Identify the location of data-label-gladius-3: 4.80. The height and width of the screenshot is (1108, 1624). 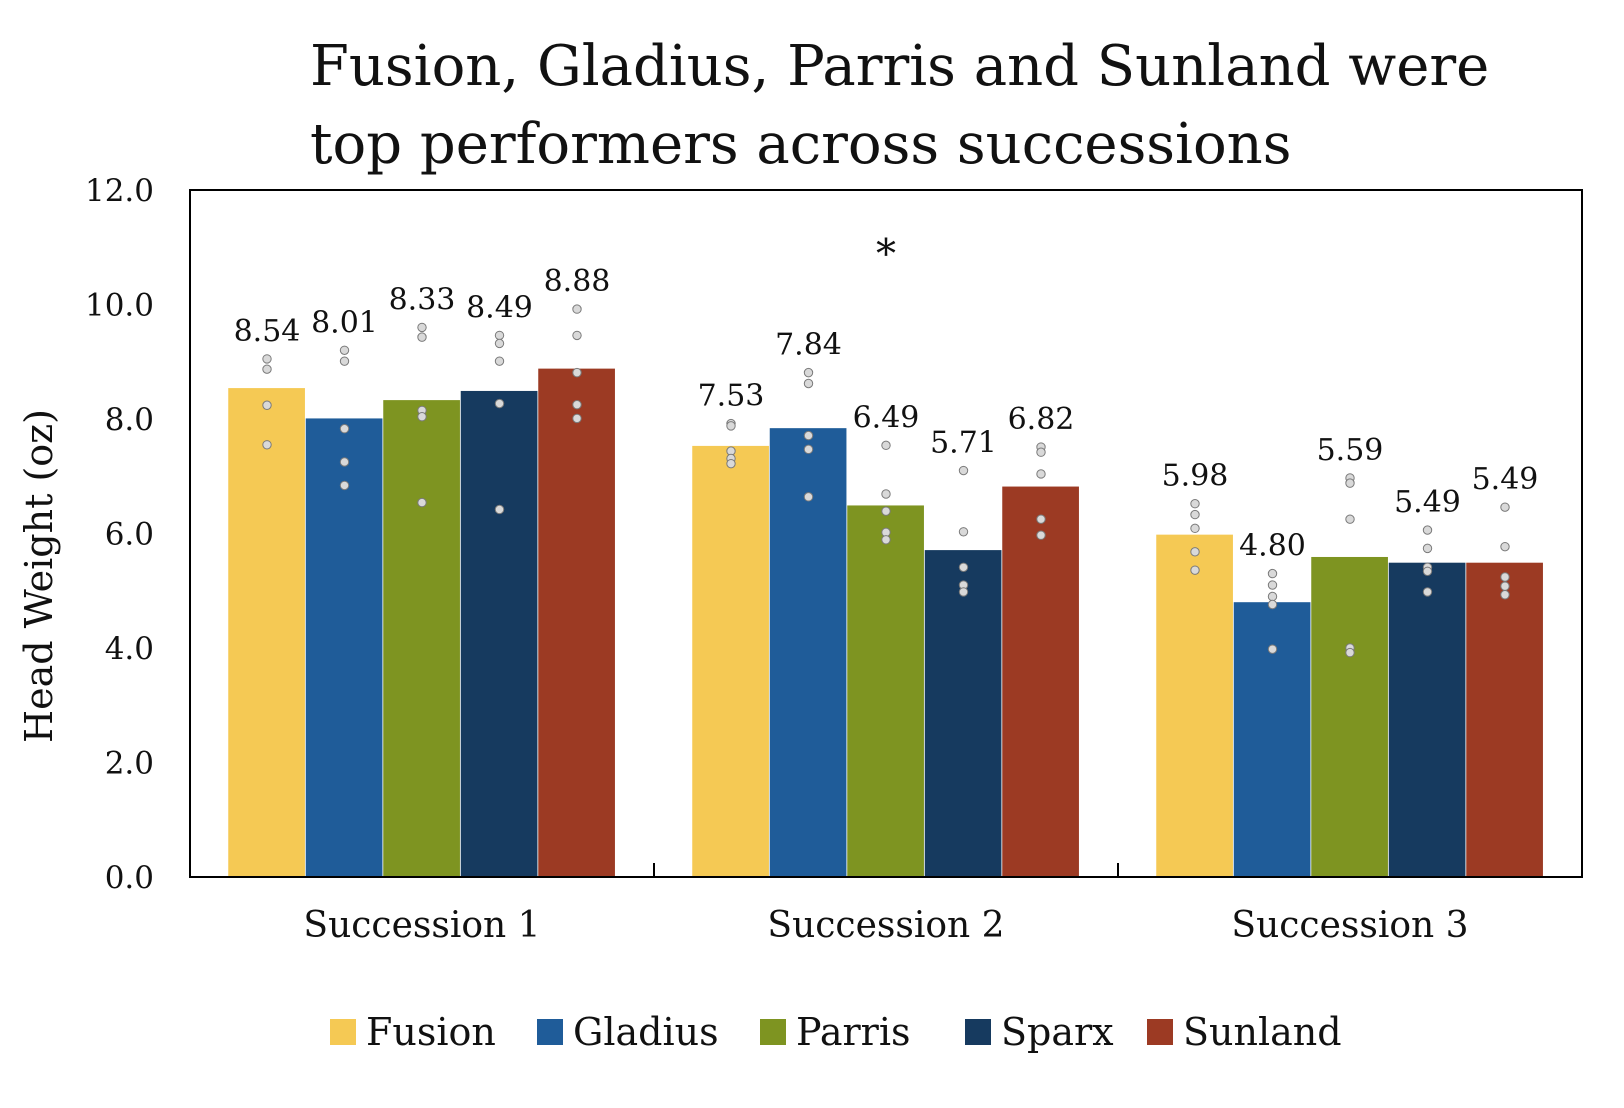
(1272, 546).